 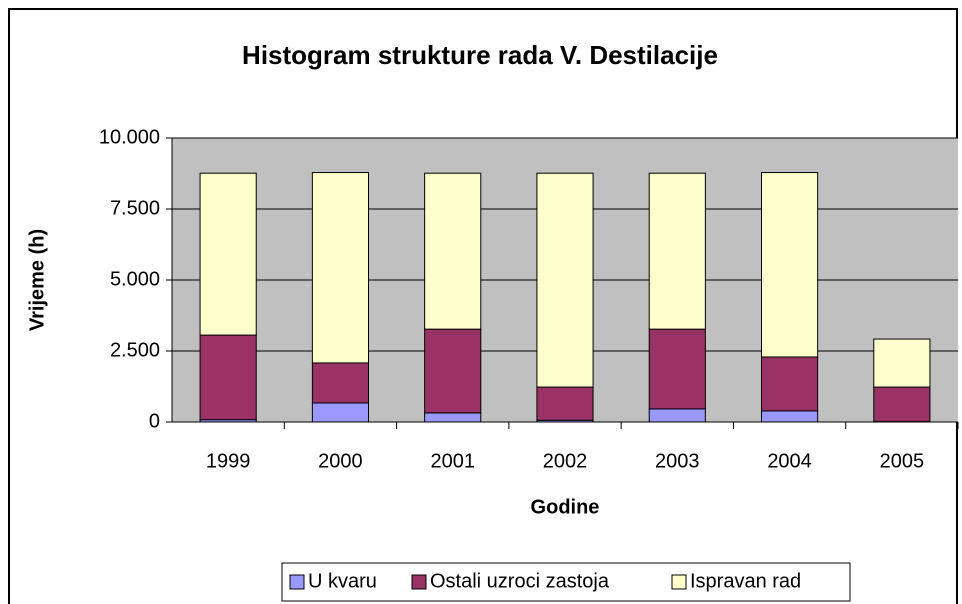 I want to click on x-tick-label: 1999, so click(x=228, y=461).